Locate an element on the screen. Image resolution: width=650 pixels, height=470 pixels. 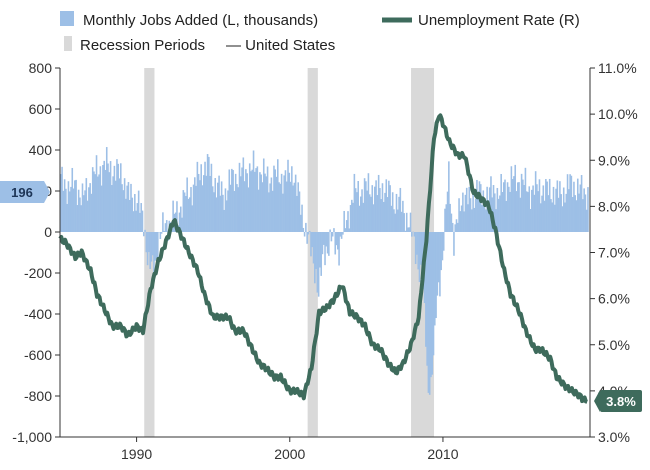
callout-jobs-arrow is located at coordinates (47, 192).